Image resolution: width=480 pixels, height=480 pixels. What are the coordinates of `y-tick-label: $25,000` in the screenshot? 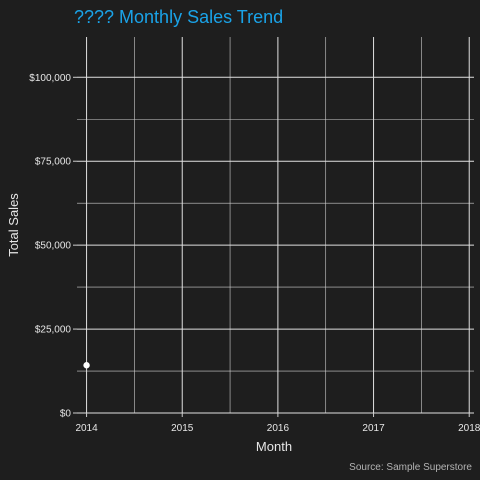 It's located at (53, 330).